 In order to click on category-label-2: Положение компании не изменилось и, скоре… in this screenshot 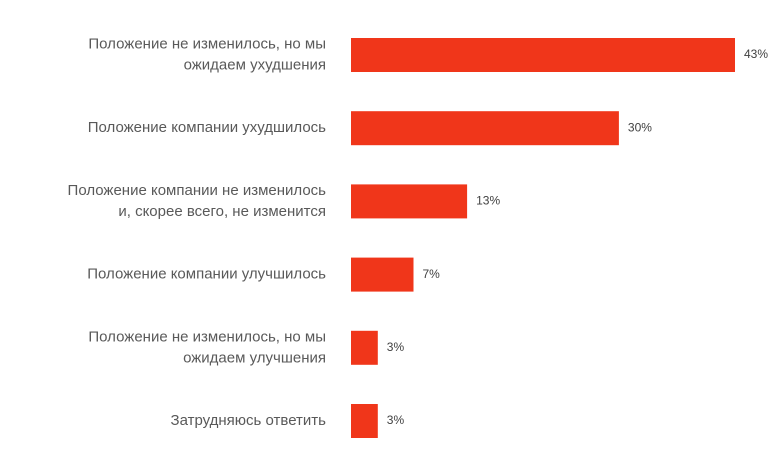, I will do `click(197, 201)`.